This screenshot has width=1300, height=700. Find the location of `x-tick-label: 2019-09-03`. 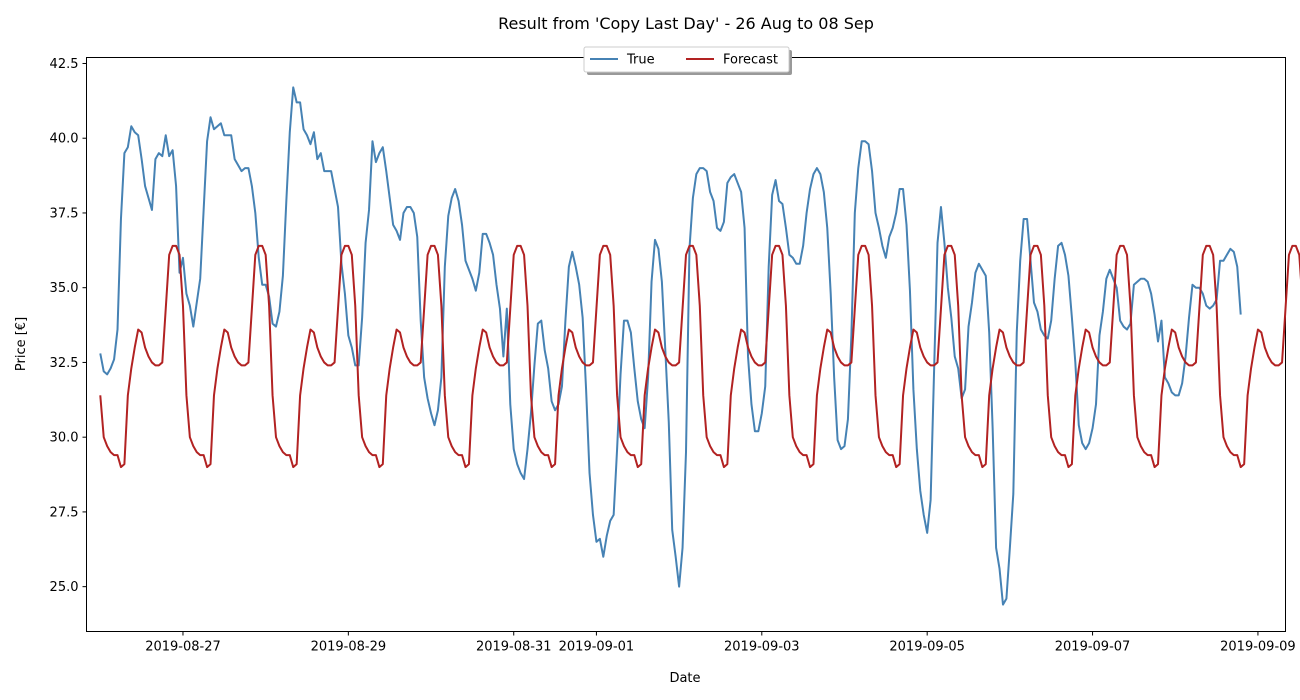

x-tick-label: 2019-09-03 is located at coordinates (762, 647).